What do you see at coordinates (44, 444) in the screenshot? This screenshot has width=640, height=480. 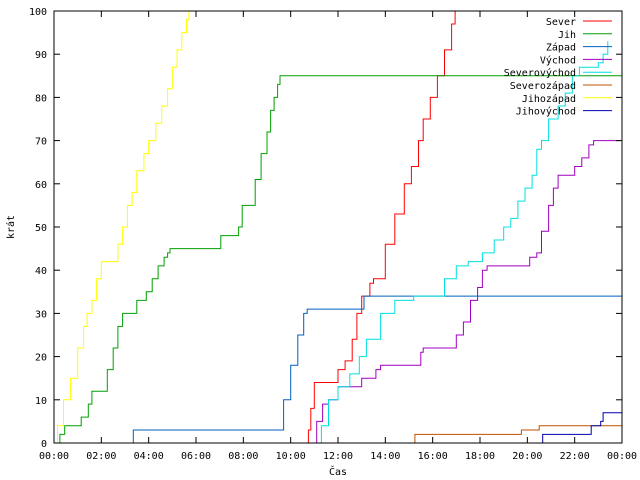 I see `y-tick-label: 0` at bounding box center [44, 444].